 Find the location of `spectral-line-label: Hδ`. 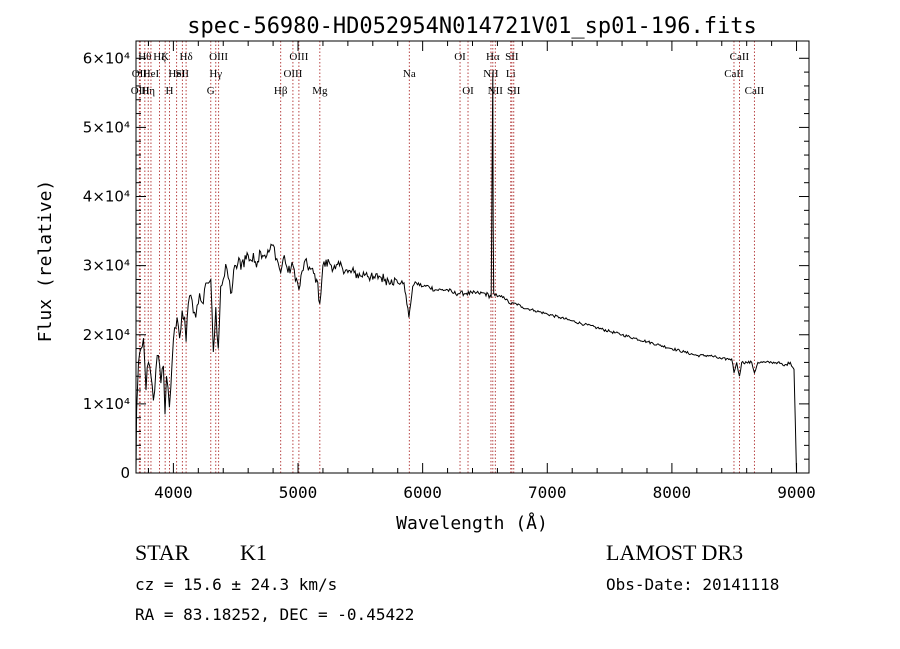

spectral-line-label: Hδ is located at coordinates (186, 57).